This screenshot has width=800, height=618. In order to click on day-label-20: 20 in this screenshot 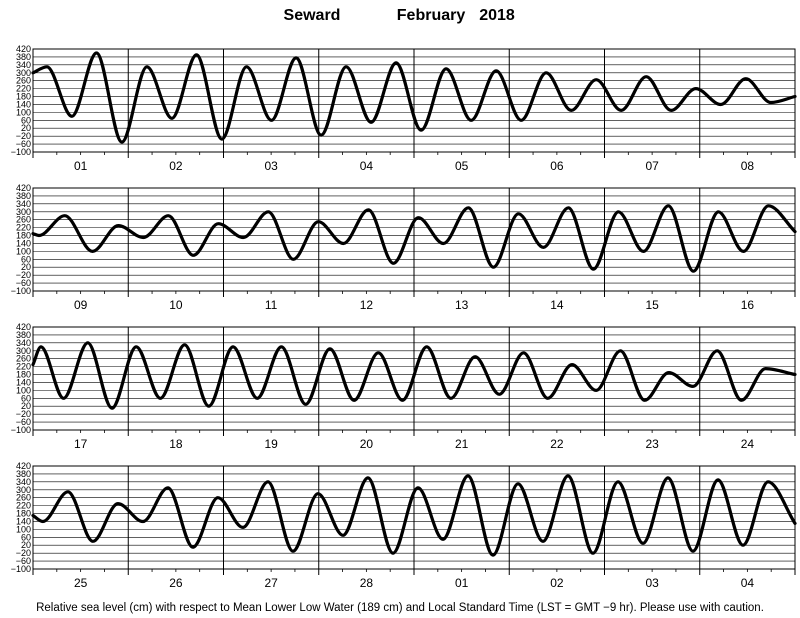, I will do `click(367, 444)`.